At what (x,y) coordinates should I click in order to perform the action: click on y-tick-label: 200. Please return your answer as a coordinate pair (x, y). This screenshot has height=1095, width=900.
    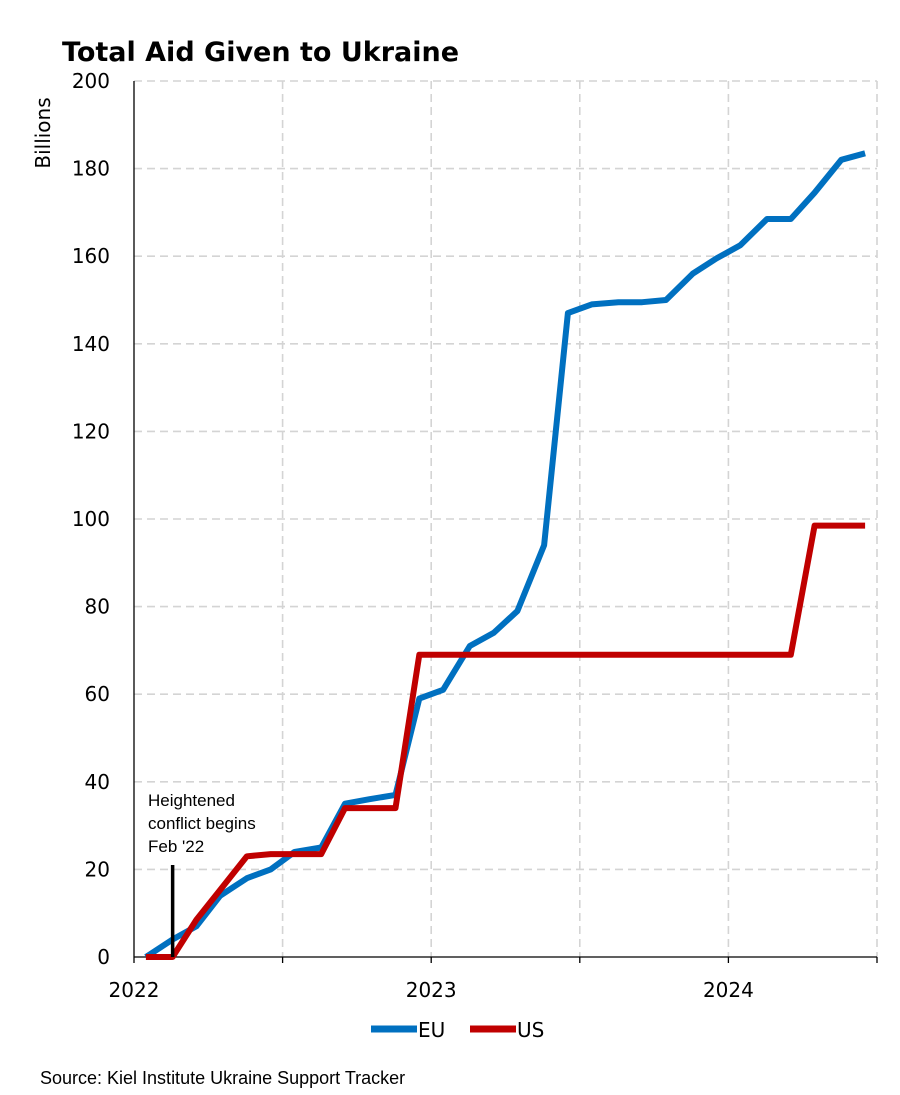
    Looking at the image, I should click on (91, 81).